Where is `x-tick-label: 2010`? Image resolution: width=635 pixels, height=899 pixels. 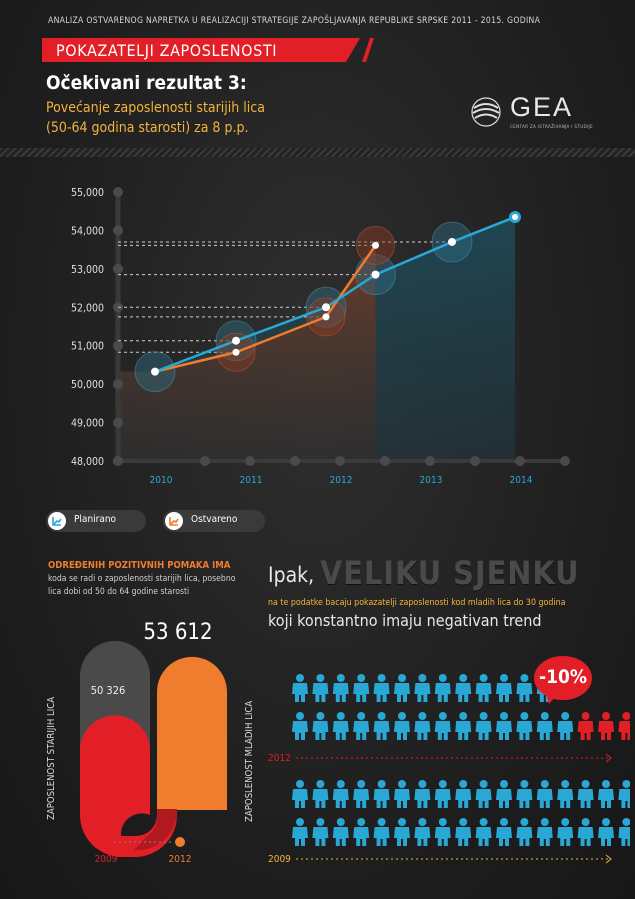
x-tick-label: 2010 is located at coordinates (161, 480).